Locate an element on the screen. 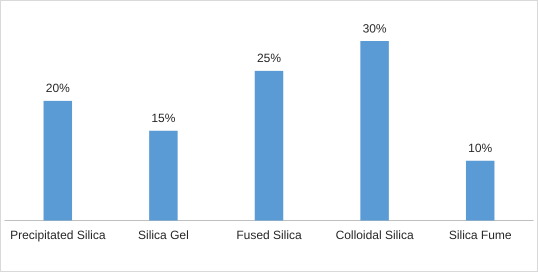 This screenshot has width=538, height=272. data-label: 15% is located at coordinates (163, 118).